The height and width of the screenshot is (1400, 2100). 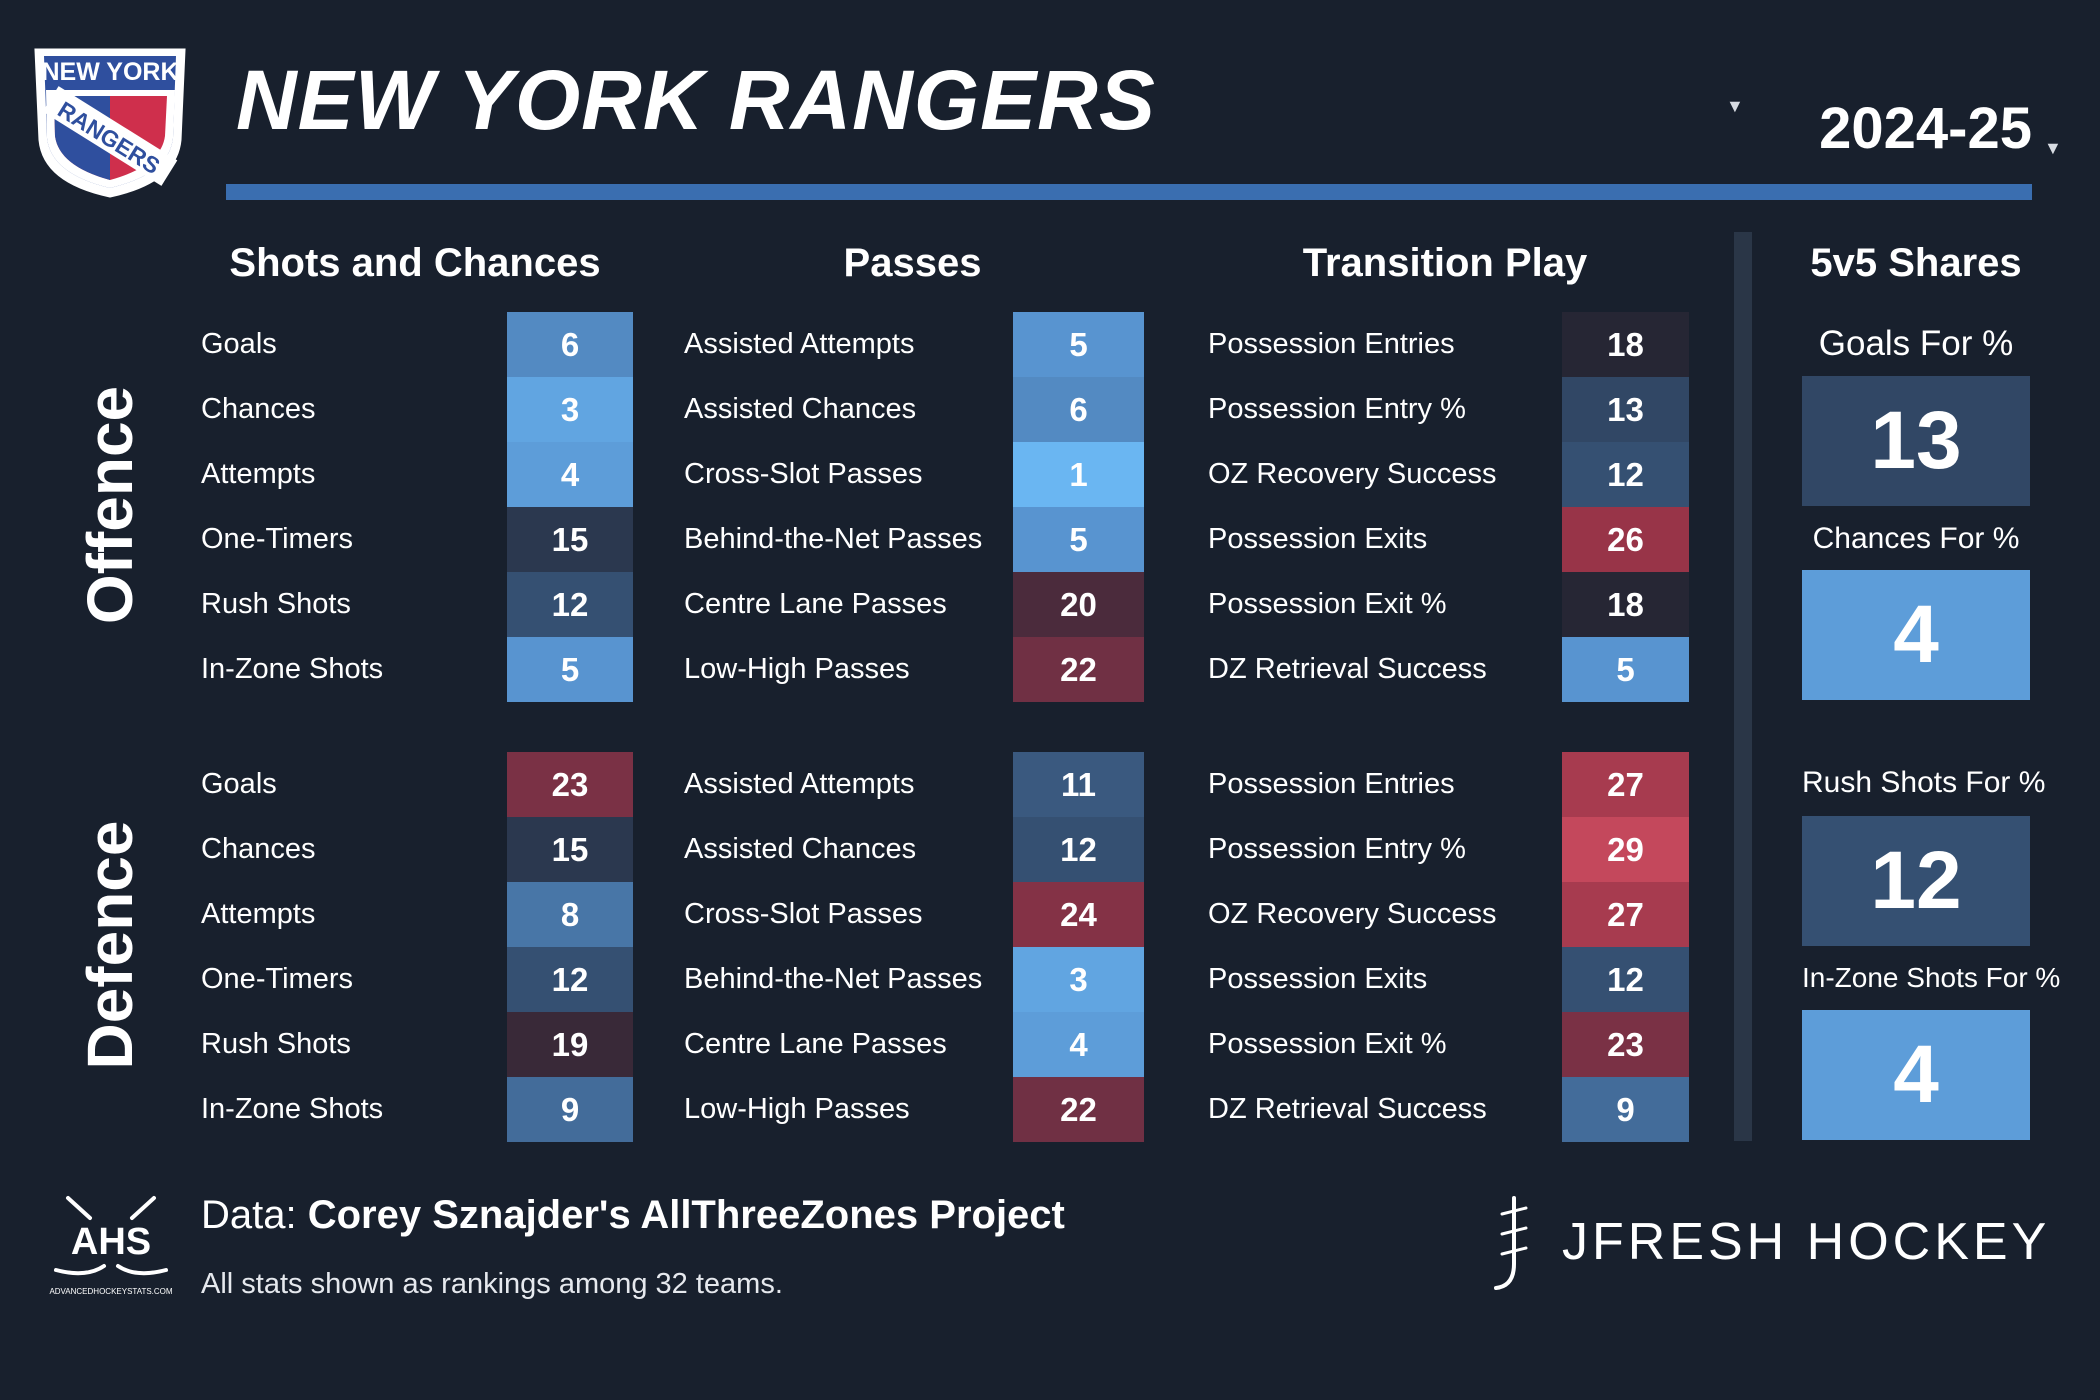 What do you see at coordinates (110, 945) in the screenshot?
I see `section-label-defence: Defence` at bounding box center [110, 945].